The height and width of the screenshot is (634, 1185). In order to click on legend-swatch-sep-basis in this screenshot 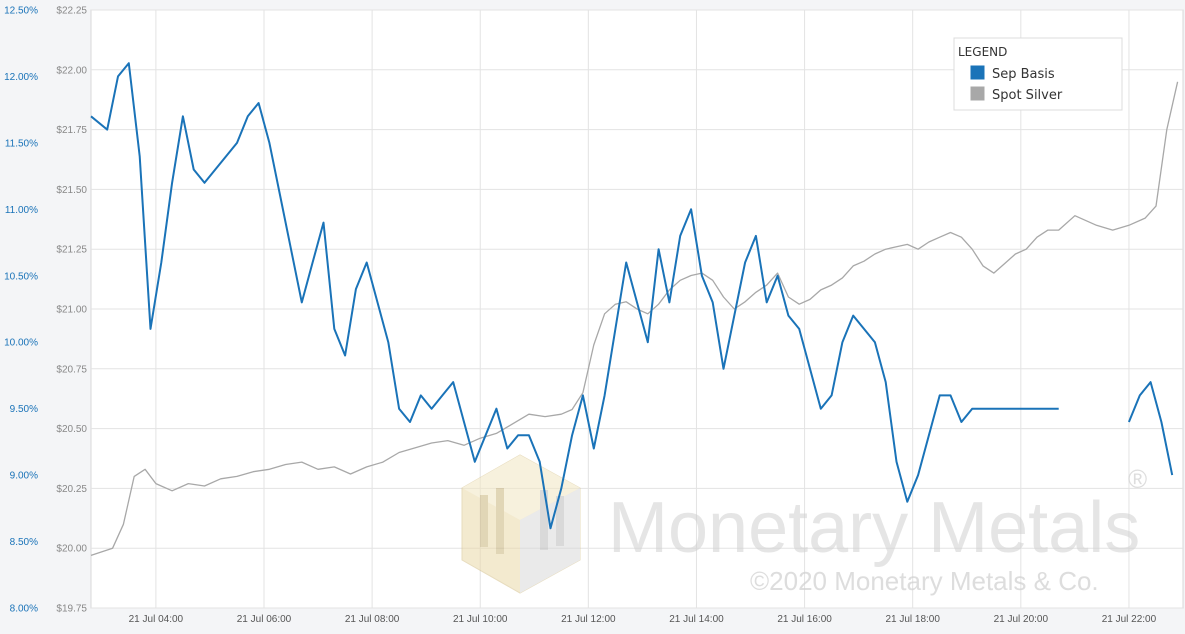, I will do `click(977, 72)`.